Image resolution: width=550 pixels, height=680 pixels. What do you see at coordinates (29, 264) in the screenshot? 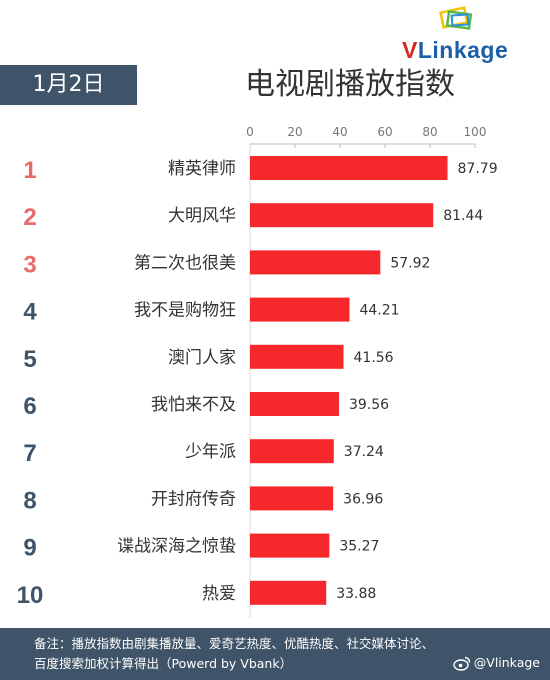
I see `rank-number: 3` at bounding box center [29, 264].